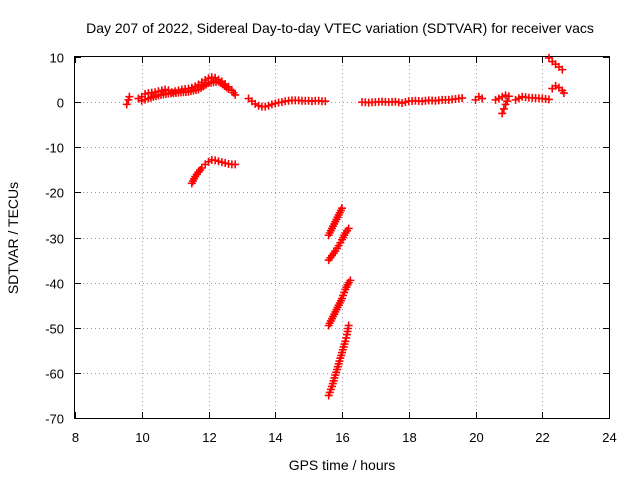  Describe the element at coordinates (54, 329) in the screenshot. I see `y-tick-label: -50` at that location.